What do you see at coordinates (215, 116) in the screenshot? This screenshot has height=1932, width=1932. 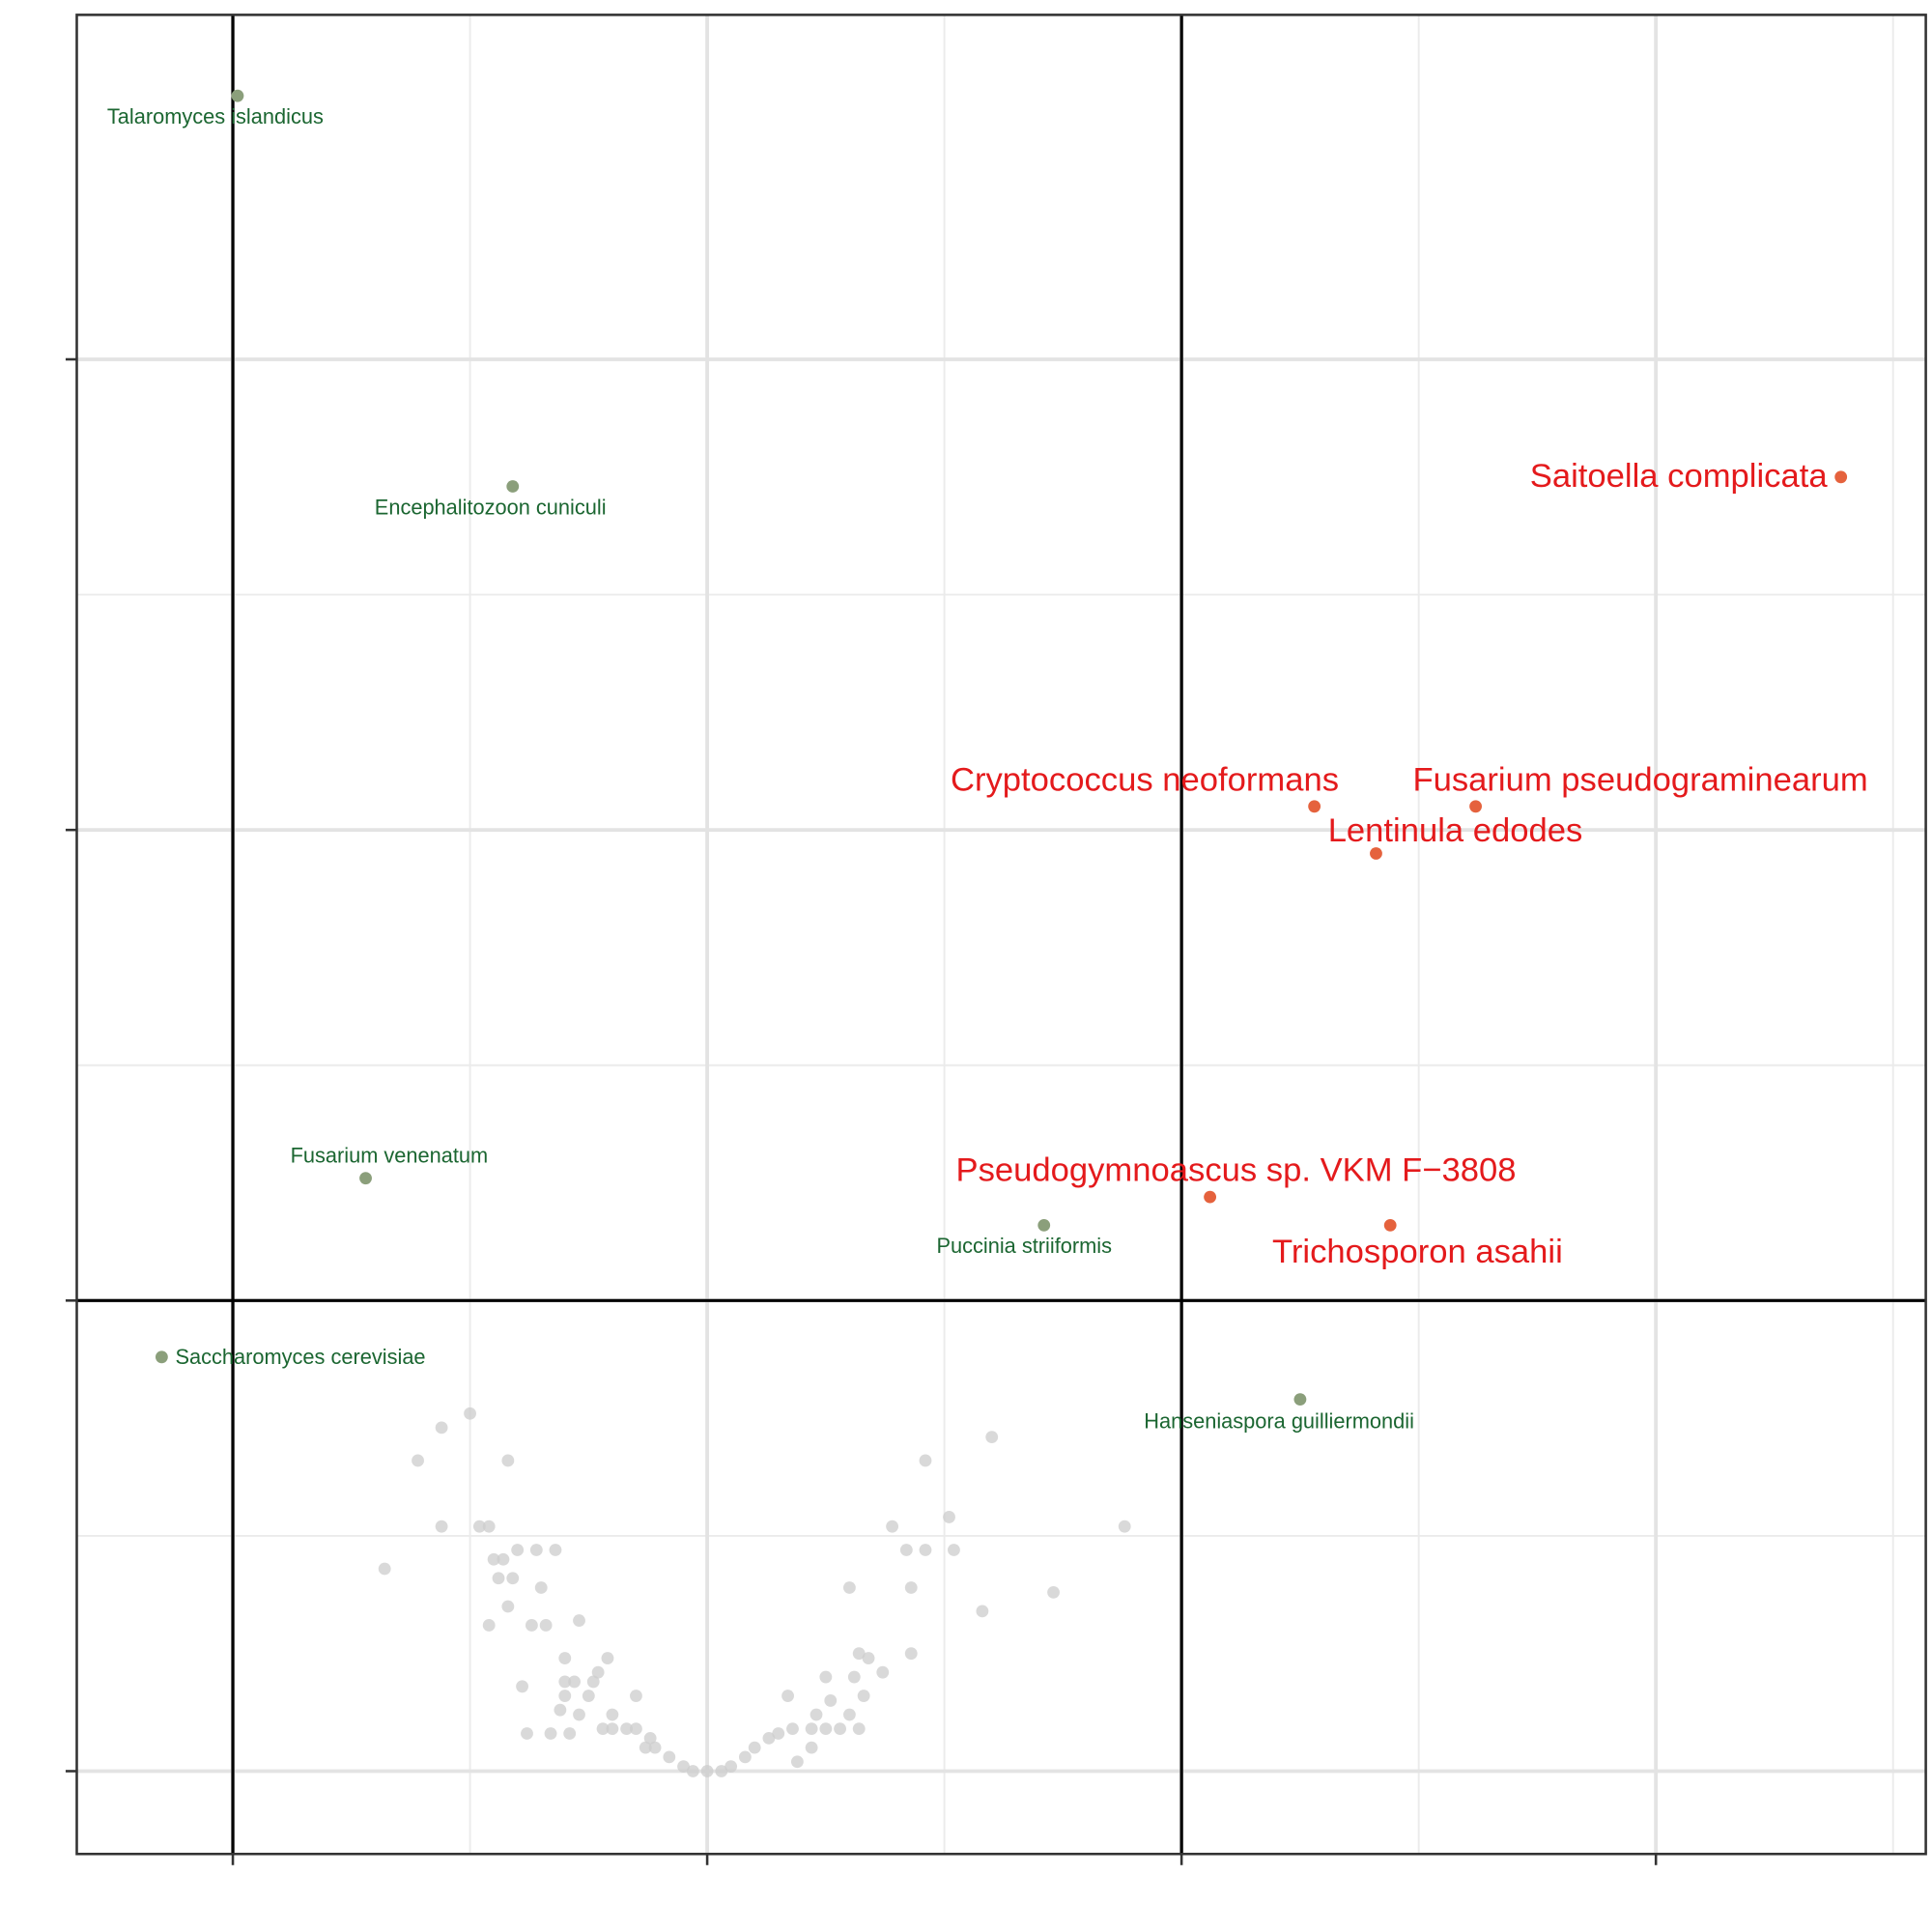 I see `point-label: Talaromyces islandicus` at bounding box center [215, 116].